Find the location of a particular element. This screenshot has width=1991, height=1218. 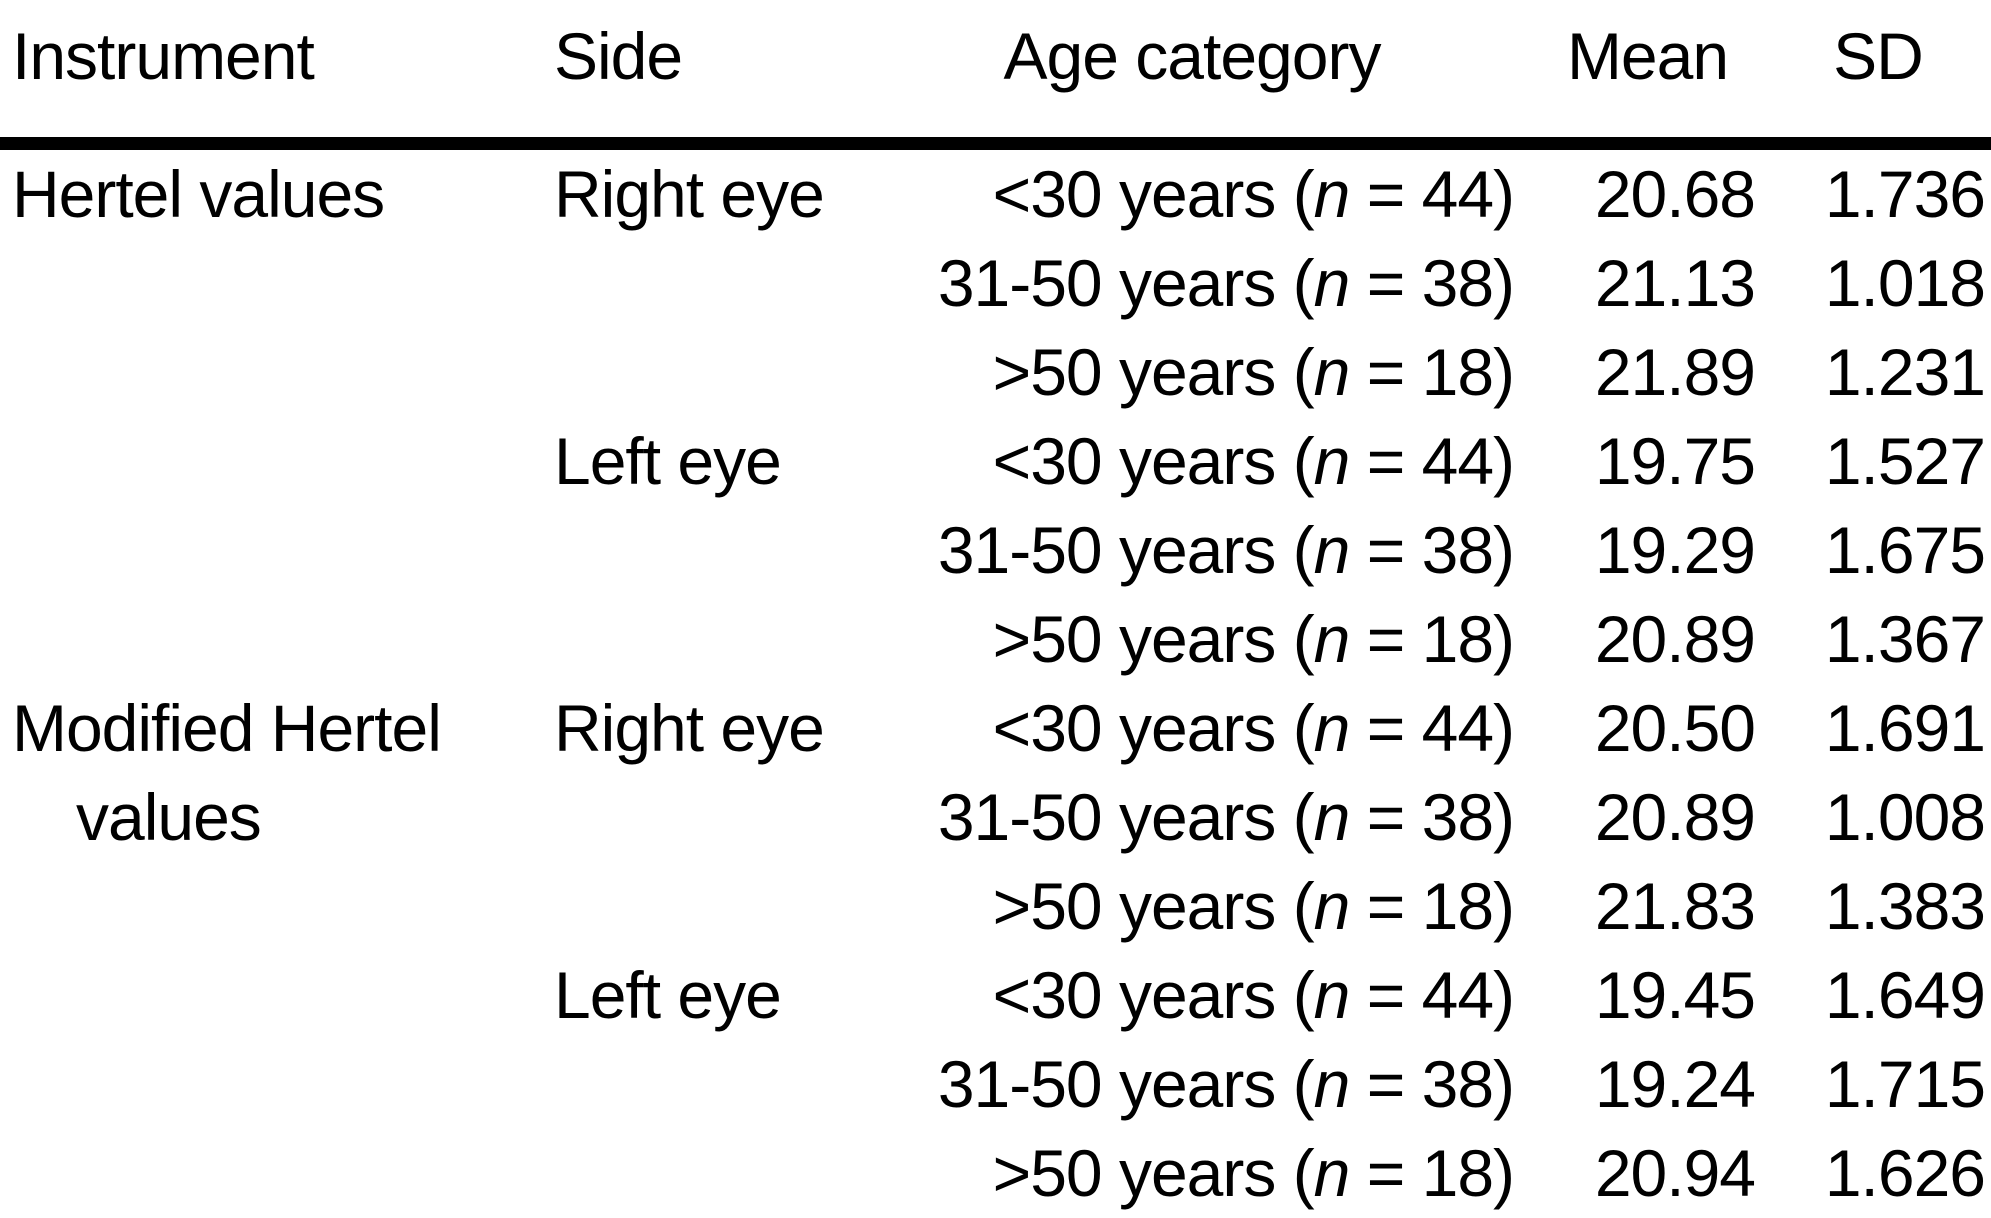

column-header-sd: SD is located at coordinates (1878, 75).